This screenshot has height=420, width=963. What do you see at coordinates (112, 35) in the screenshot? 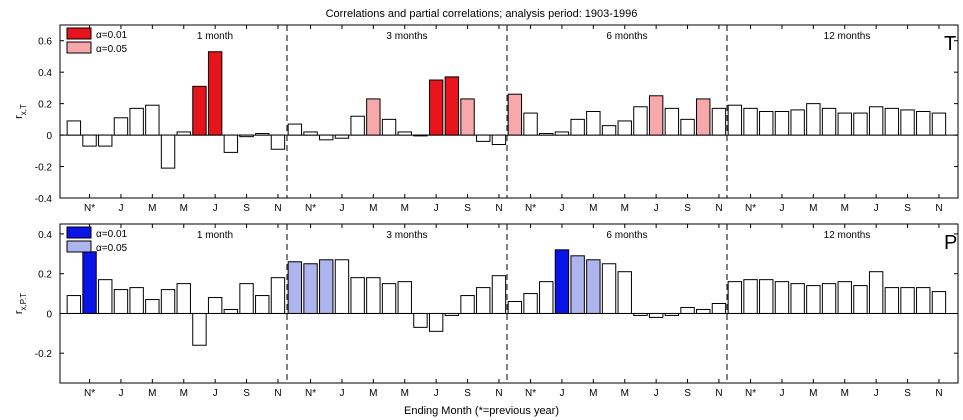
I see `legend-label: α=0.01` at bounding box center [112, 35].